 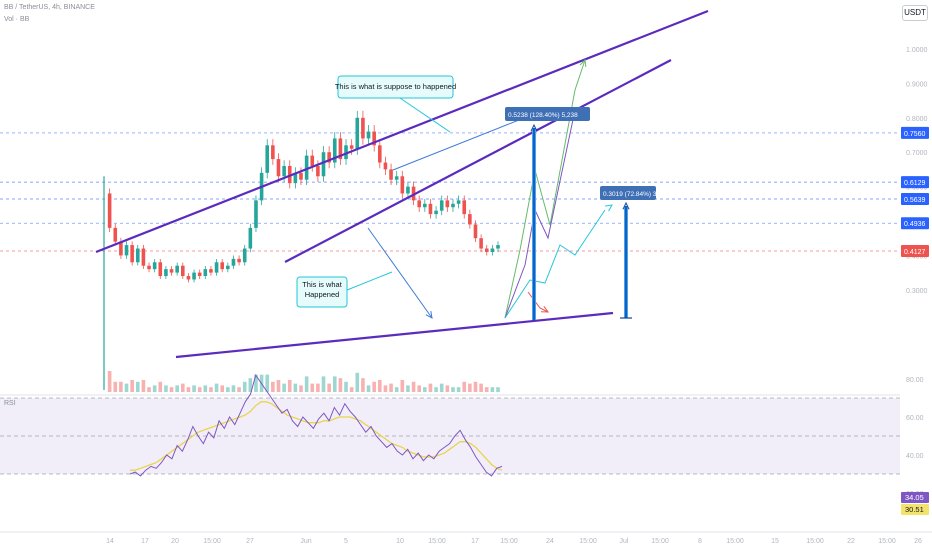 What do you see at coordinates (700, 541) in the screenshot?
I see `time-tick-15: 8` at bounding box center [700, 541].